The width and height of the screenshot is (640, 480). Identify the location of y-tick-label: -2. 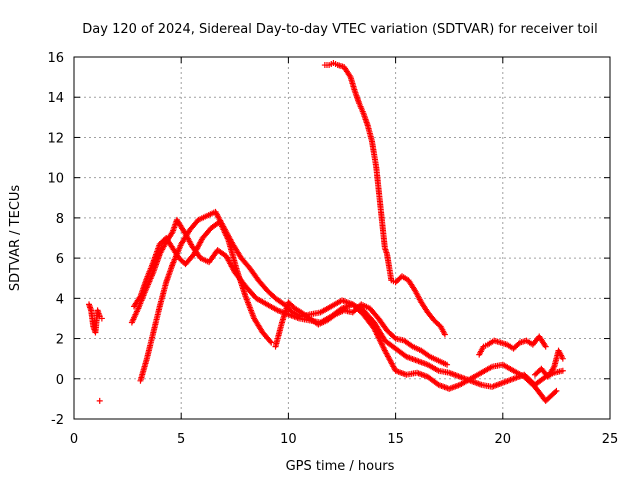
(57, 420).